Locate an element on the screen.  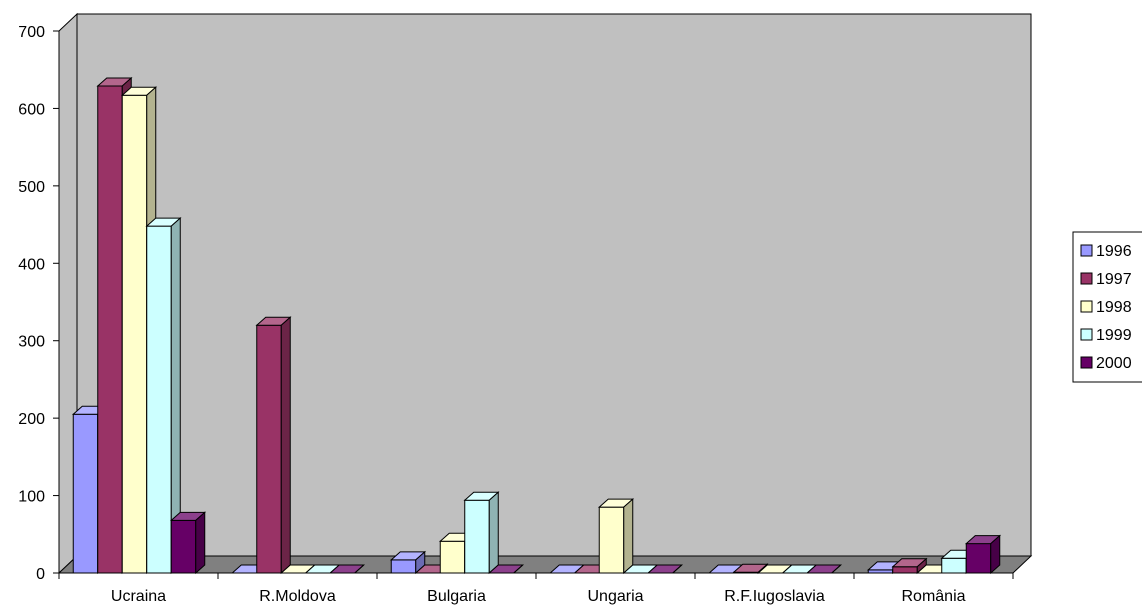
legend: 1996 1997 1998 1999 2000 is located at coordinates (1107, 307).